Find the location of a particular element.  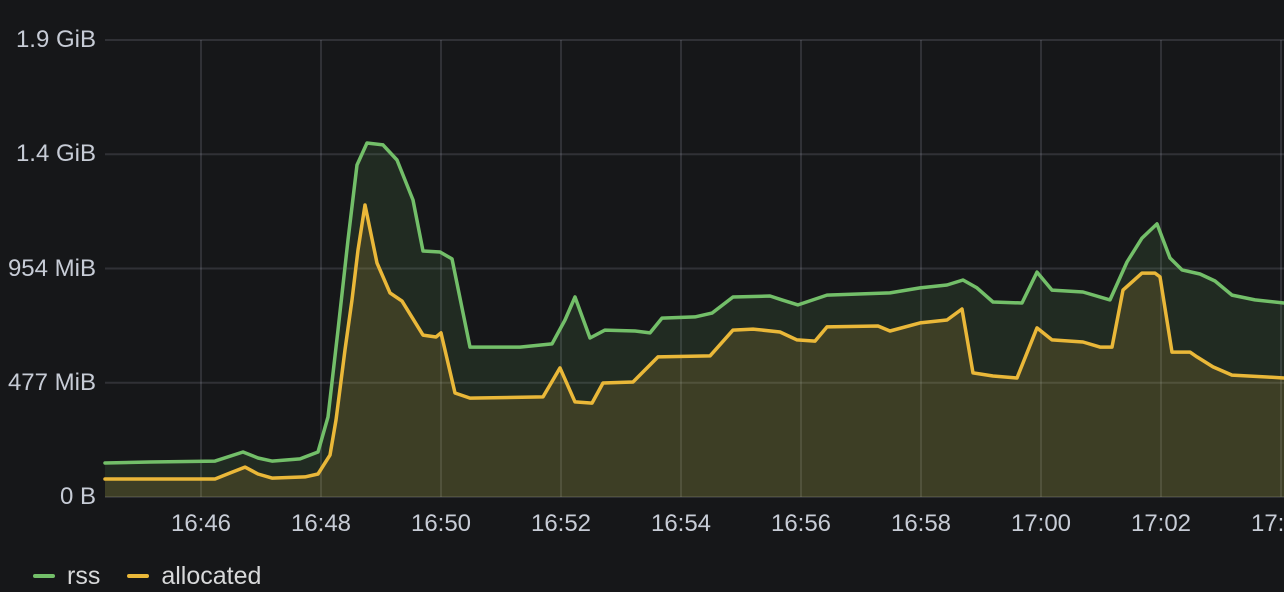

y-tick-label: 1.9 GiB is located at coordinates (55, 39).